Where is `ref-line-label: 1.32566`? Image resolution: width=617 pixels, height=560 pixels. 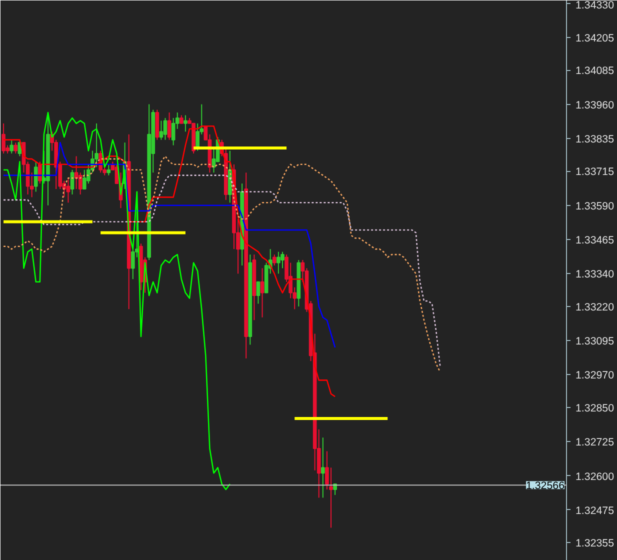 ref-line-label: 1.32566 is located at coordinates (545, 486).